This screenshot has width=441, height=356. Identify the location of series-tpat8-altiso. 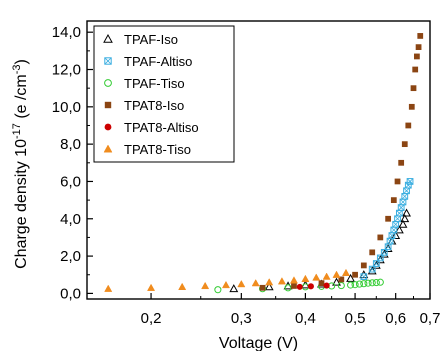
(313, 286).